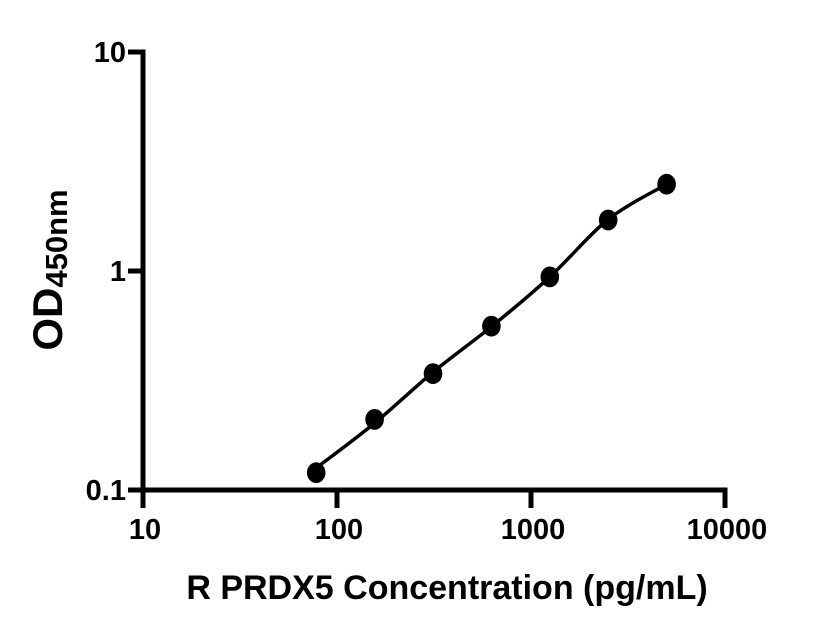  Describe the element at coordinates (727, 530) in the screenshot. I see `x-tick-label: 10000` at that location.